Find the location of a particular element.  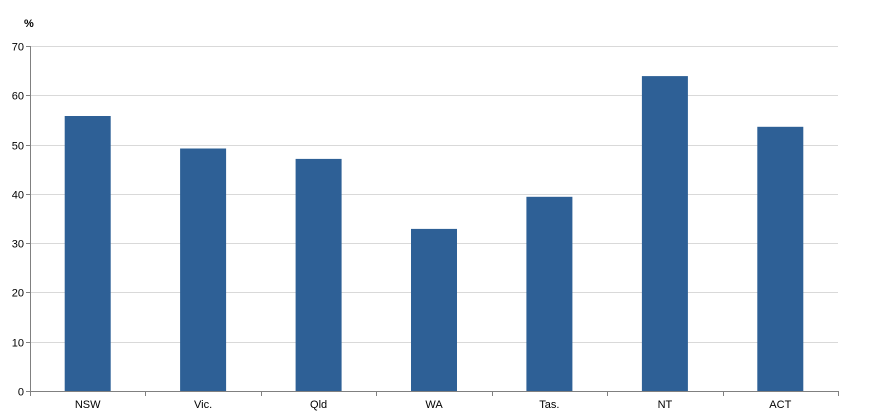

y-tick-label: 20 is located at coordinates (18, 294).